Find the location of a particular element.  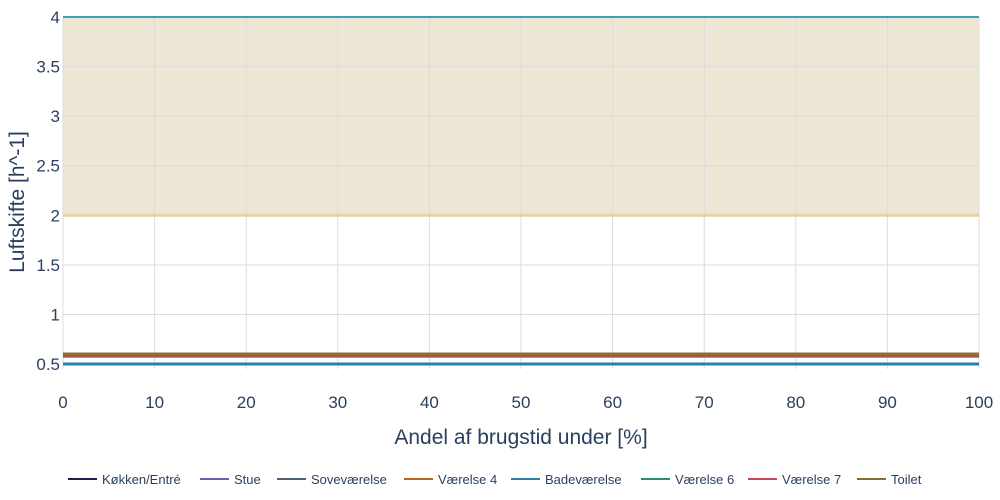

legend-label: Køkken/Entré is located at coordinates (141, 479).